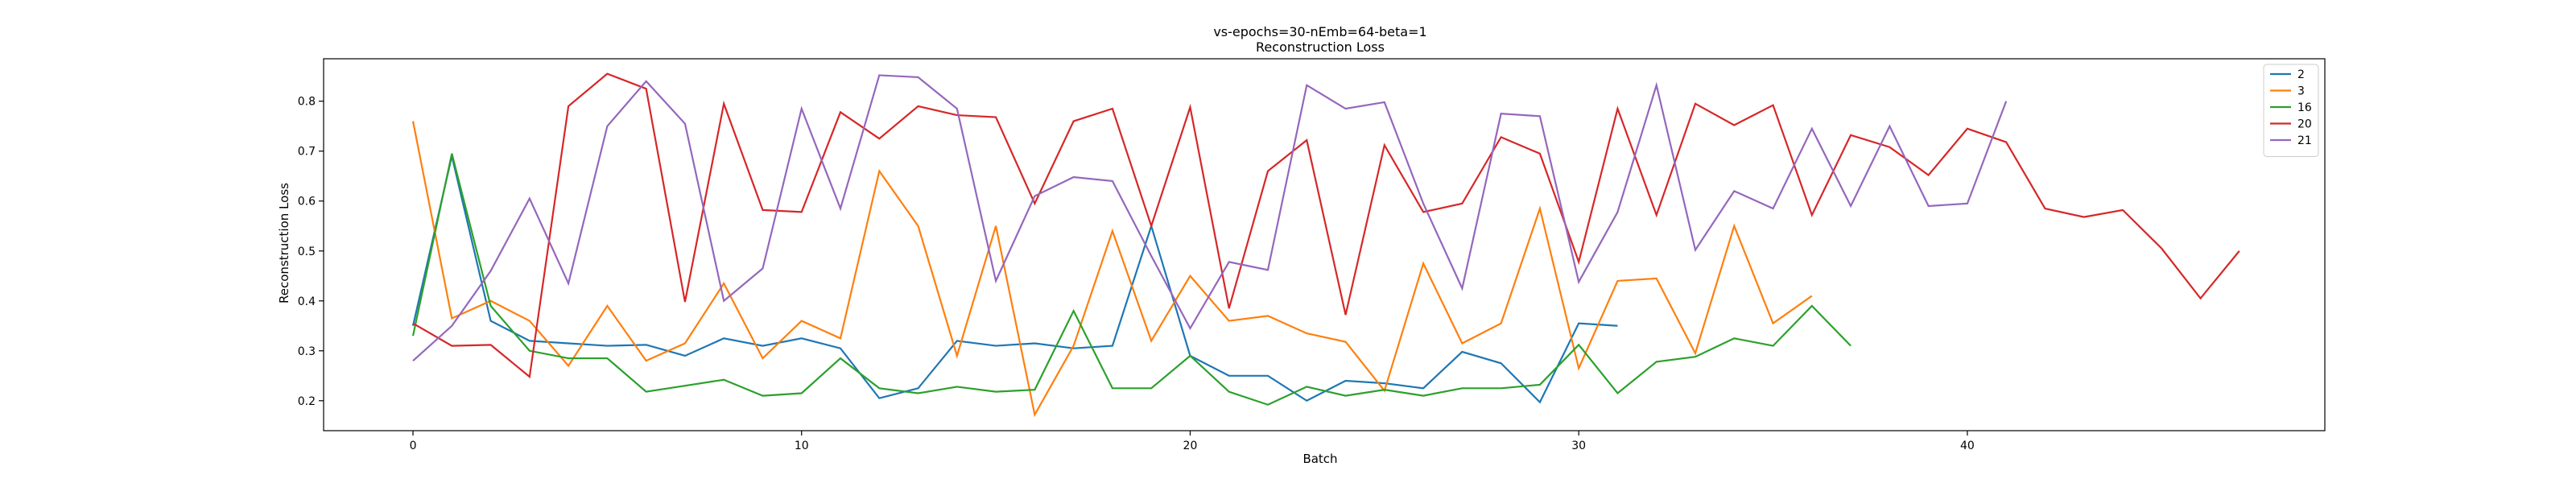 This screenshot has width=2576, height=483. Describe the element at coordinates (1578, 446) in the screenshot. I see `x-tick-label: 30` at that location.